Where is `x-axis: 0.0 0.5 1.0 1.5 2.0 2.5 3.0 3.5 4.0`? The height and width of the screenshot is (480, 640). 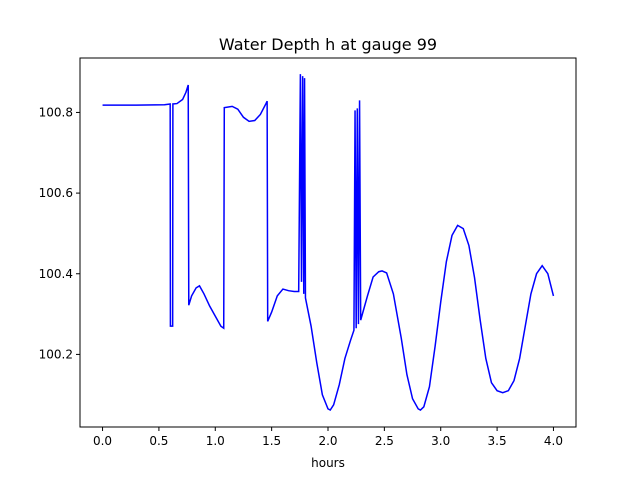 x-axis: 0.0 0.5 1.0 1.5 2.0 2.5 3.0 3.5 4.0 is located at coordinates (328, 437).